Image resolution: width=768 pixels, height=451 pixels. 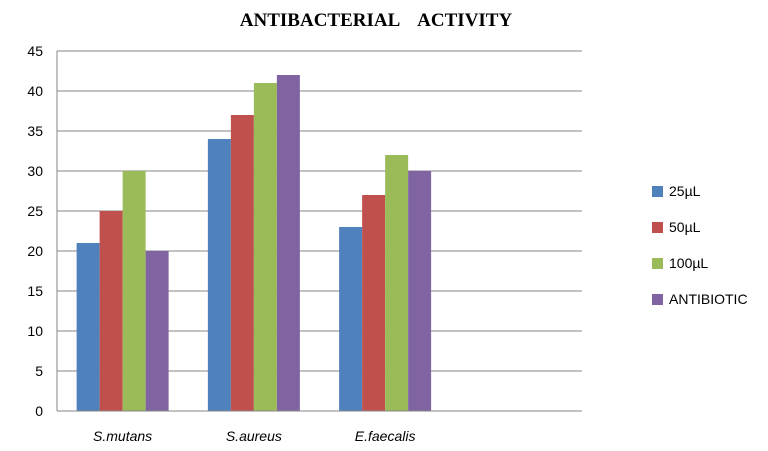 What do you see at coordinates (688, 263) in the screenshot?
I see `legend-label: 100µL` at bounding box center [688, 263].